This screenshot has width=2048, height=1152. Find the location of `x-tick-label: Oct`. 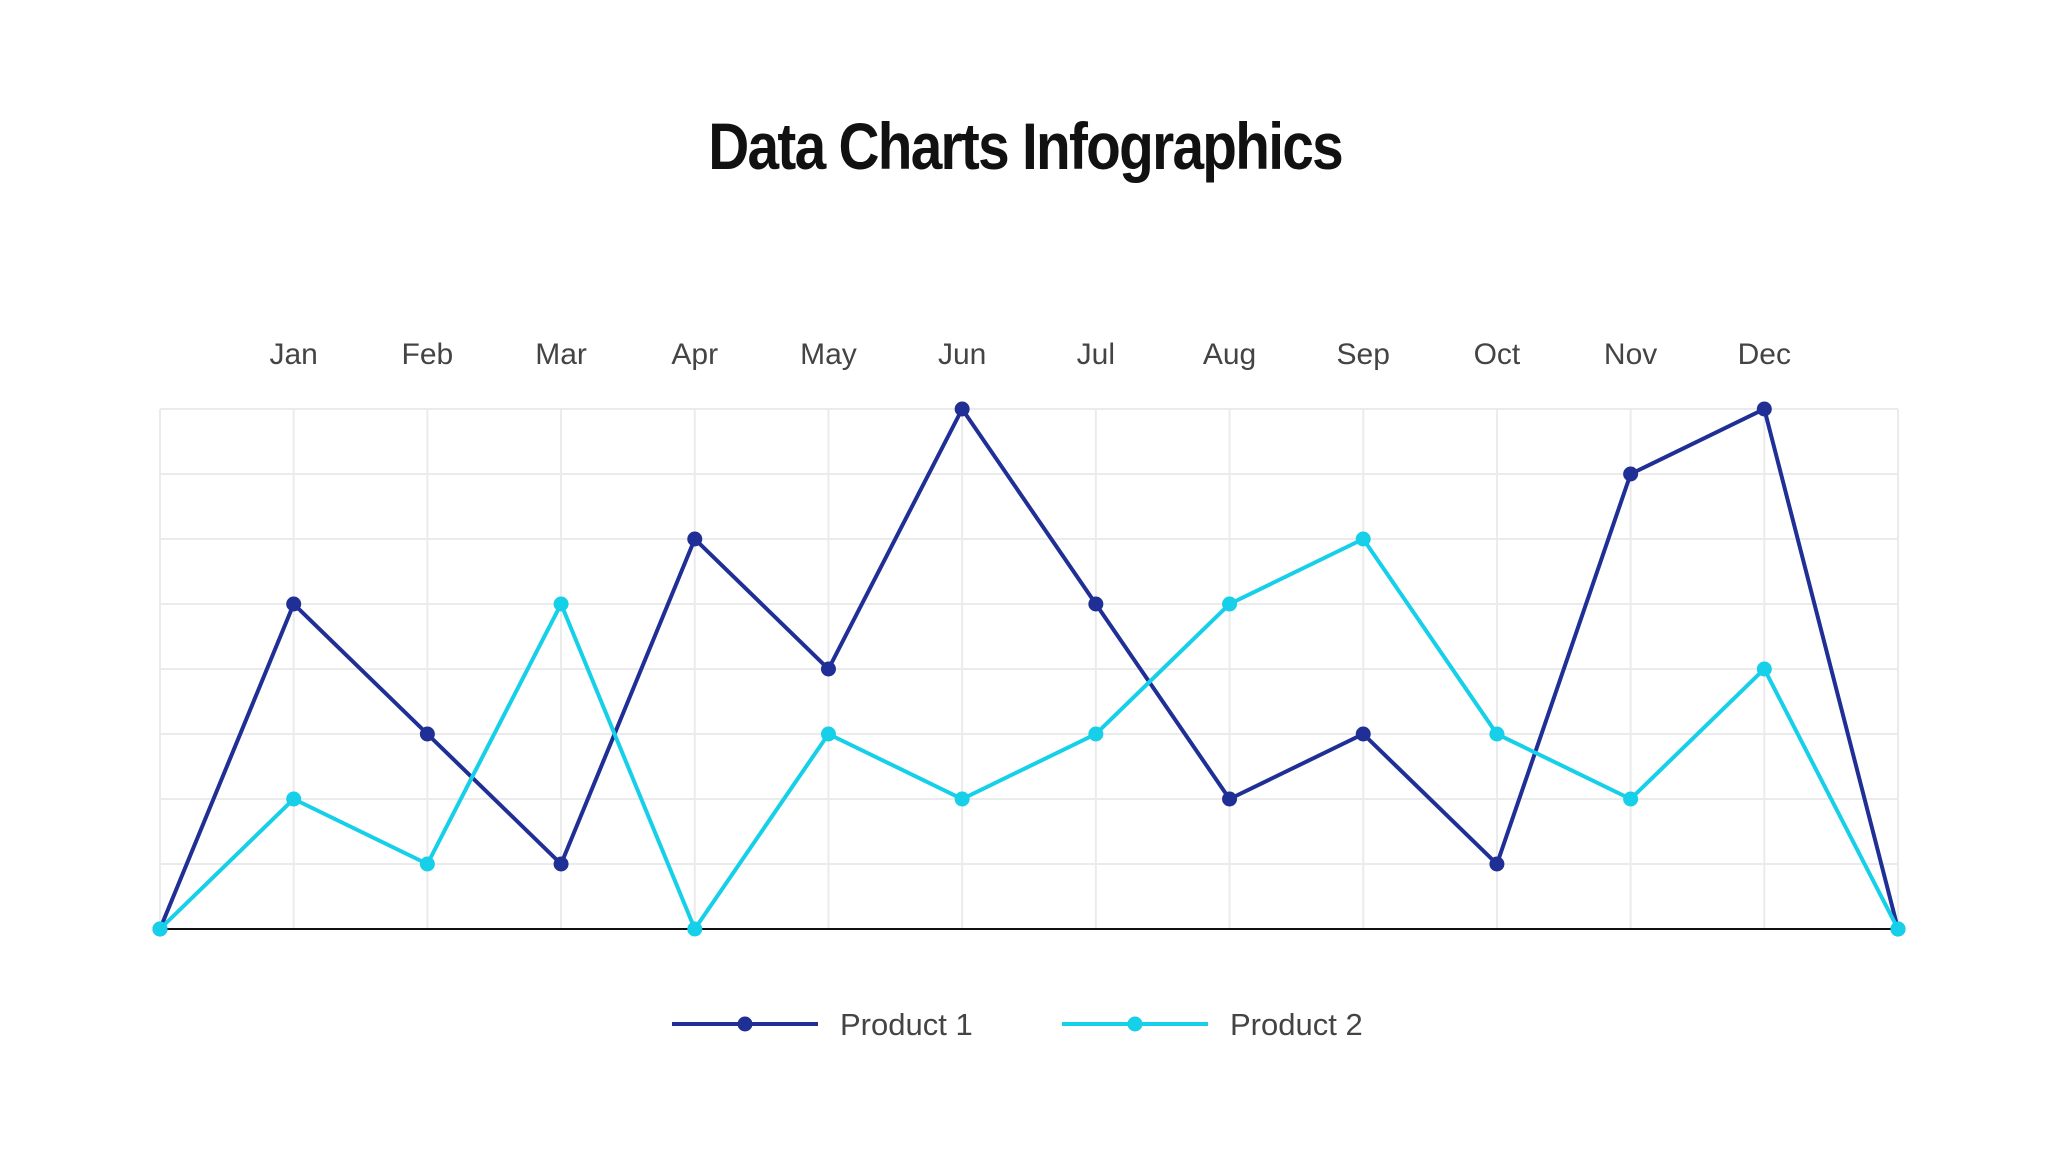

x-tick-label: Oct is located at coordinates (1497, 354).